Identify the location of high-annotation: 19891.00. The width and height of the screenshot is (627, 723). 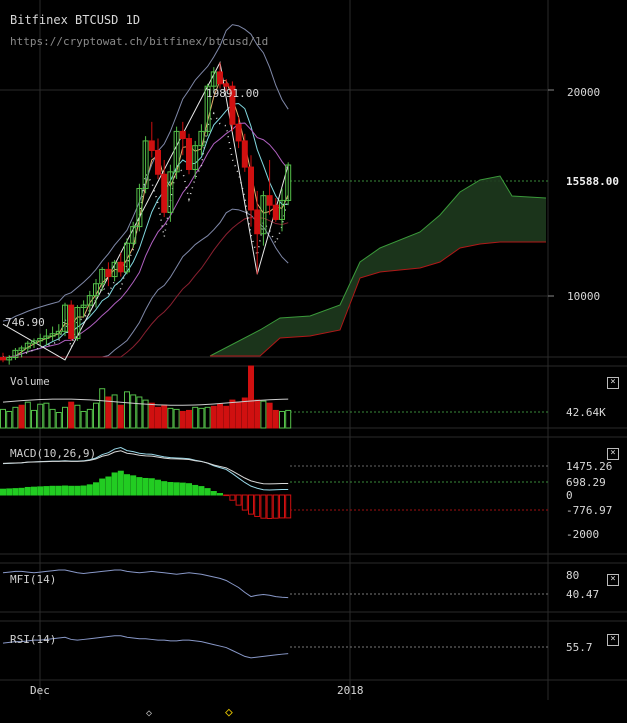
(232, 93).